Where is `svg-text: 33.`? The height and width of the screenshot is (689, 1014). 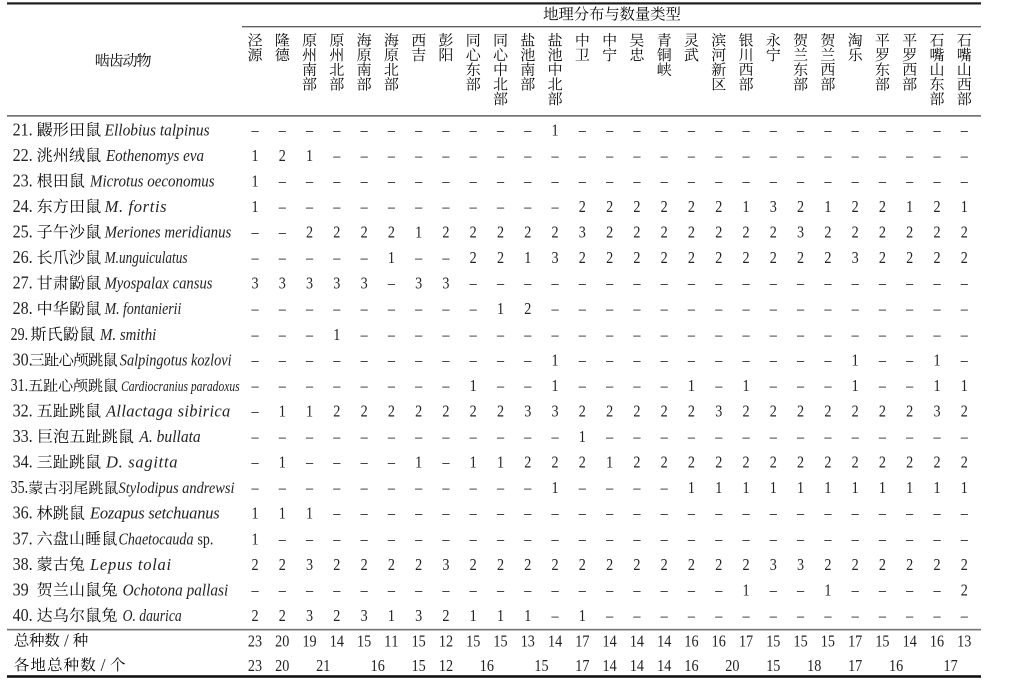
svg-text: 33. is located at coordinates (23, 436).